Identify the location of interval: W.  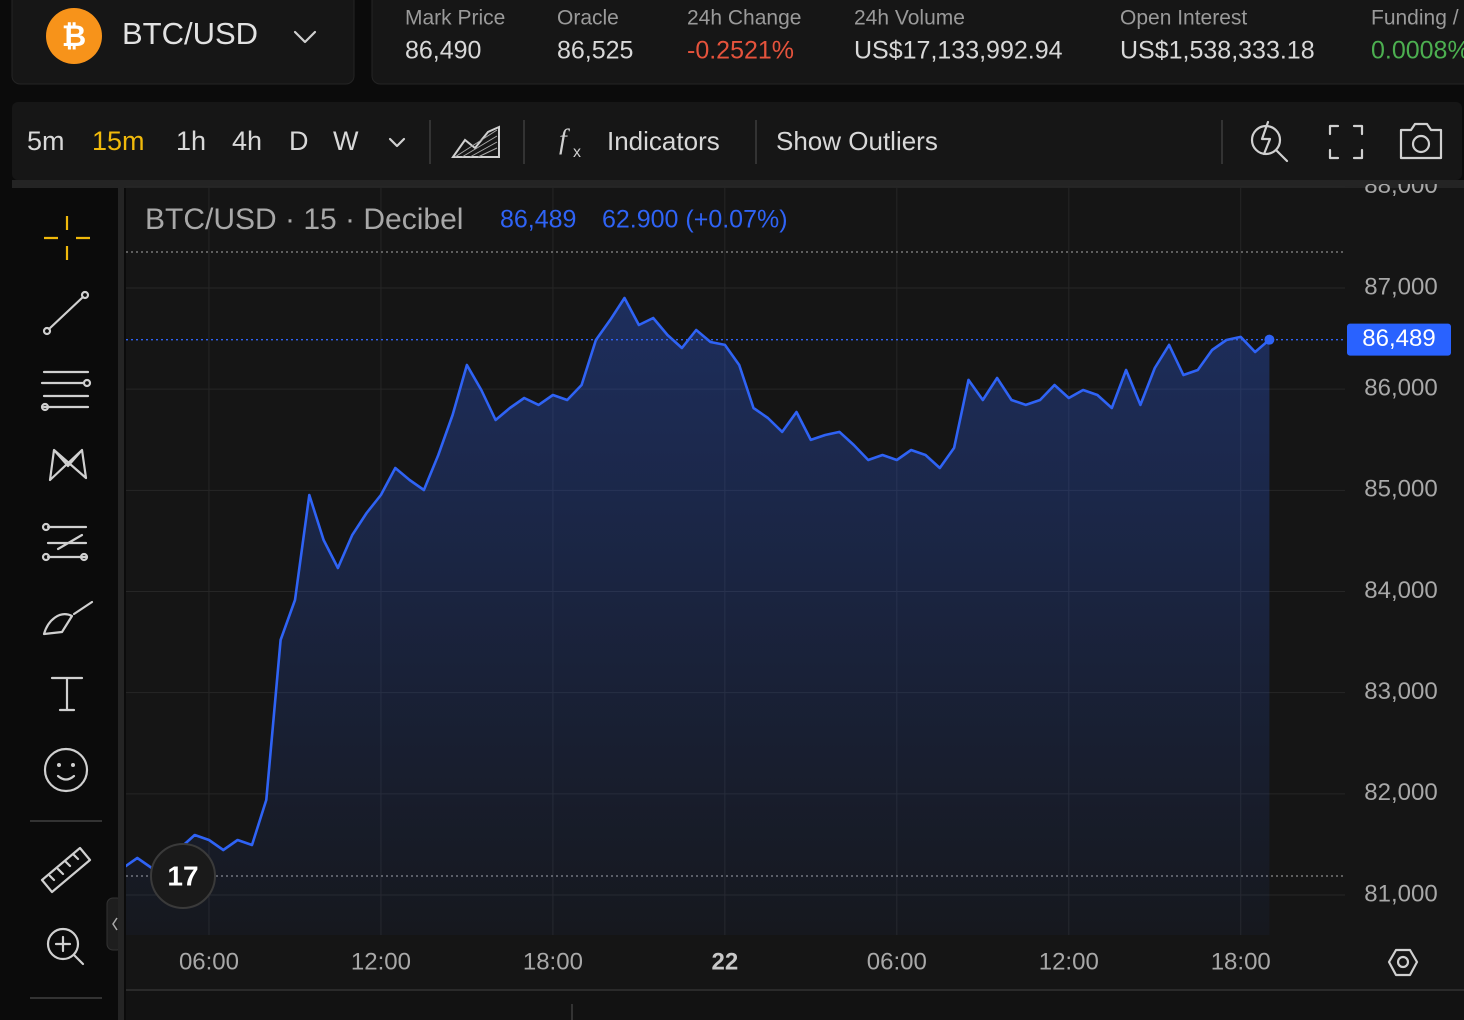
(346, 141).